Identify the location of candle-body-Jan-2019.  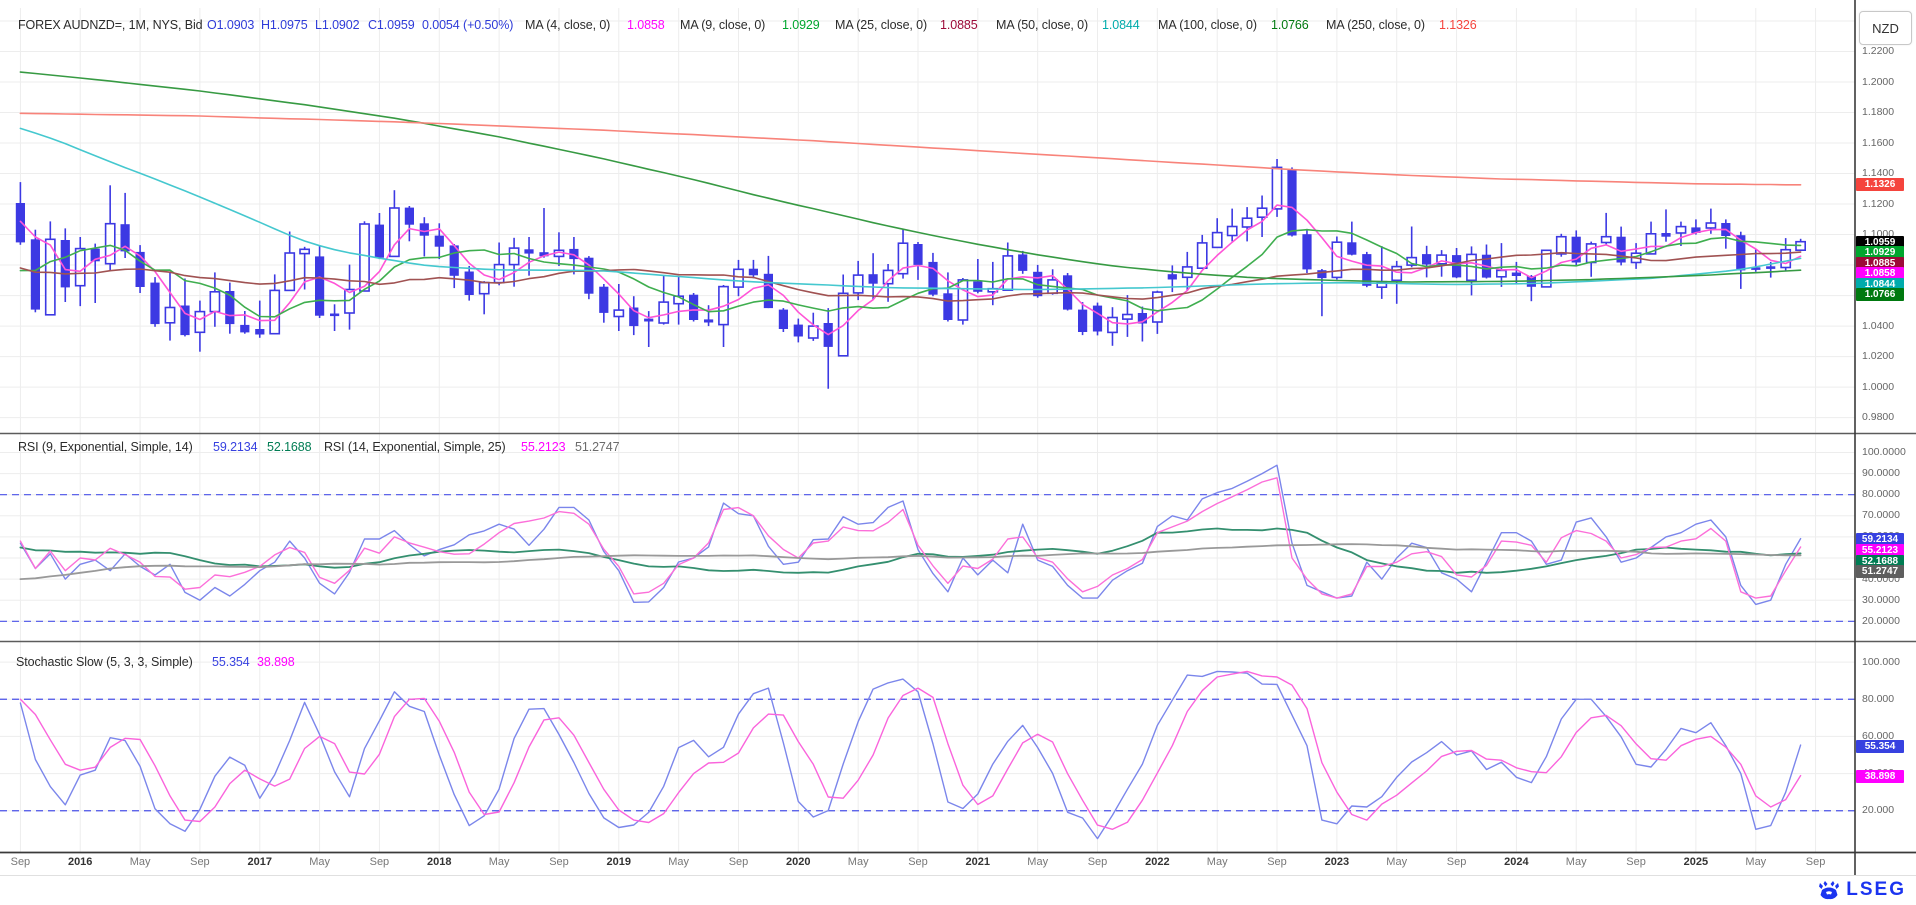
(619, 313).